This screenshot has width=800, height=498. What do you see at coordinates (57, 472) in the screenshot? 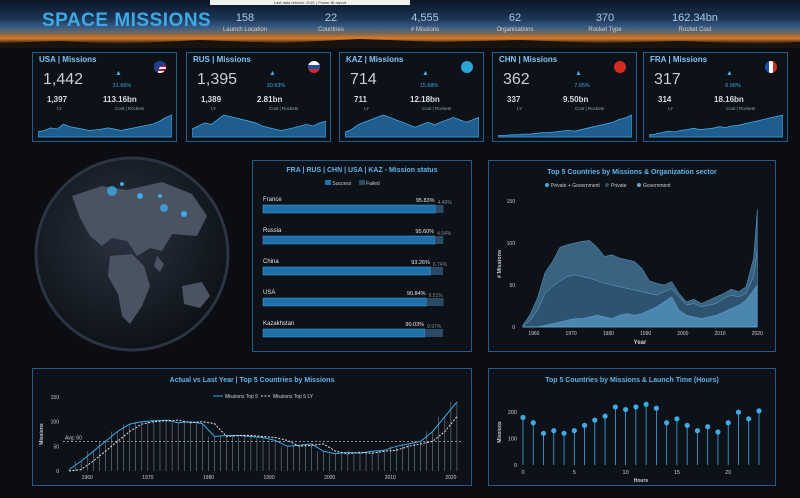
I see `line-y-tick: 0` at bounding box center [57, 472].